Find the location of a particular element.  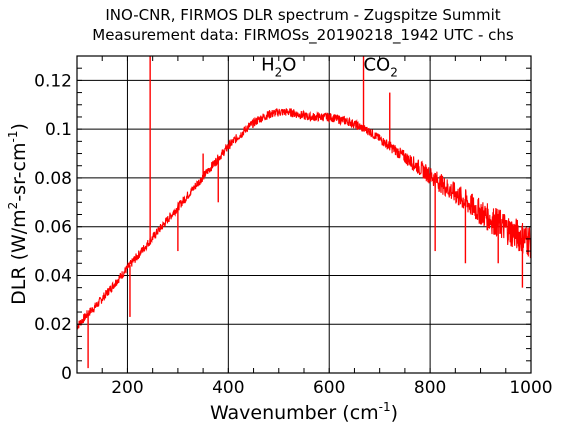

y-tick-label: 0.02 is located at coordinates (53, 325).